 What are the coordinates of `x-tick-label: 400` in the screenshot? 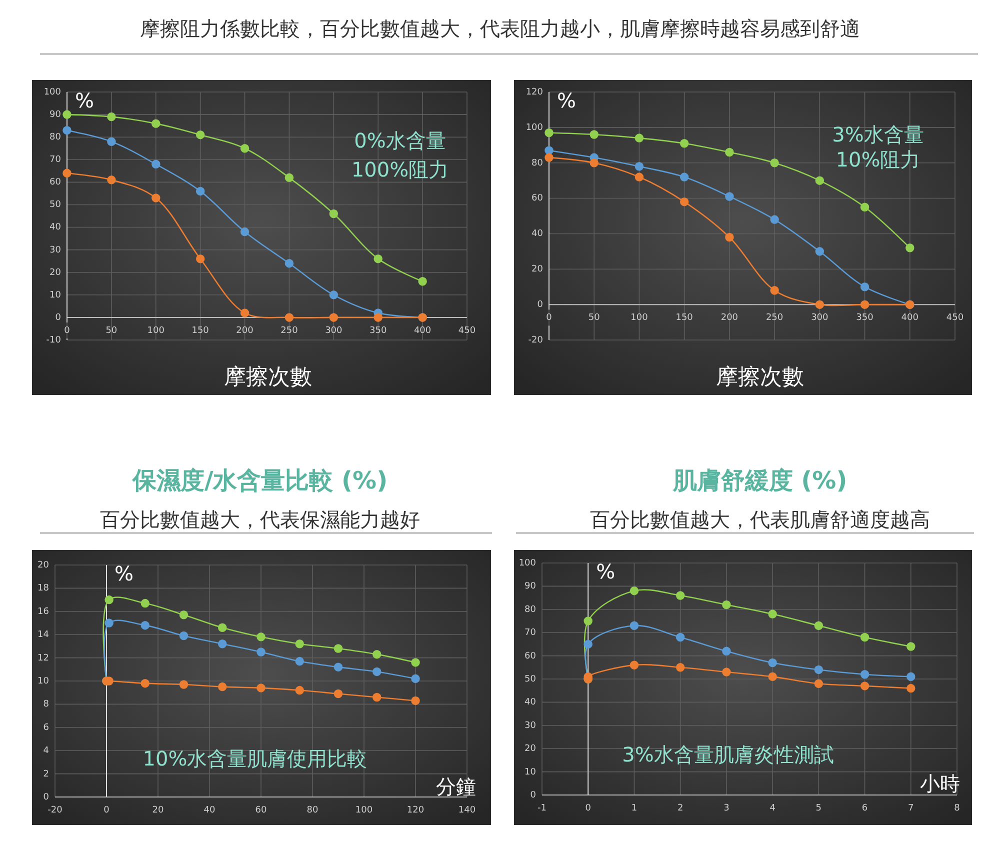 It's located at (910, 318).